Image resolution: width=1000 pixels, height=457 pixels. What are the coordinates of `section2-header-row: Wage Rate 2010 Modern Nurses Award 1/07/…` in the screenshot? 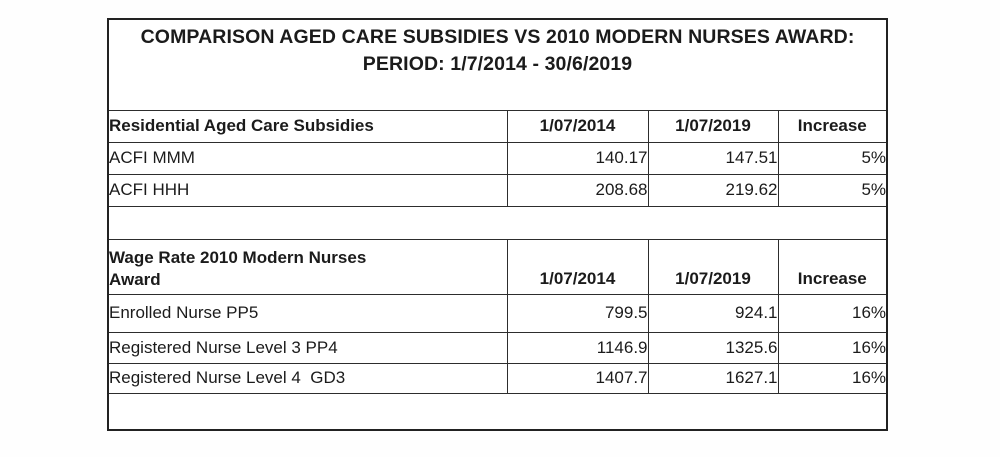 It's located at (497, 266).